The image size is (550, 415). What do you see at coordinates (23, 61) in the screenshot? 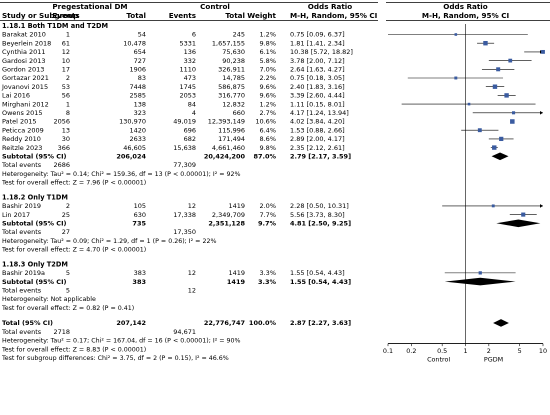
I see `study-name: Gardosi 2013` at bounding box center [23, 61].